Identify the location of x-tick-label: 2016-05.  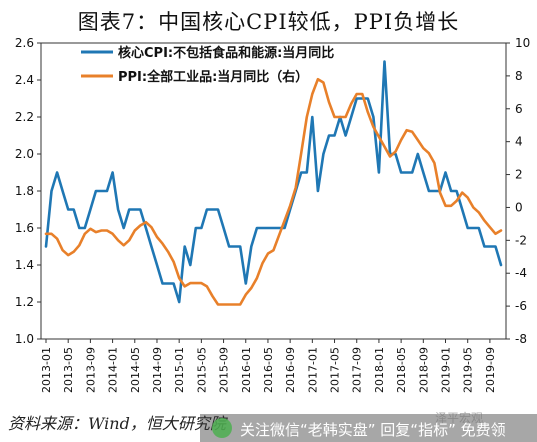
(268, 370).